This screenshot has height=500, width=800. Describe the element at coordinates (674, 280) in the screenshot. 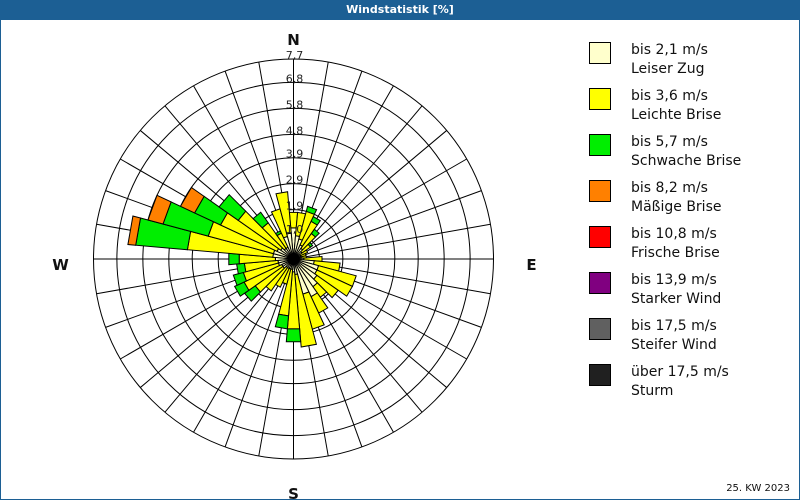

I see `legend-label: bis 13,9 m/s` at that location.